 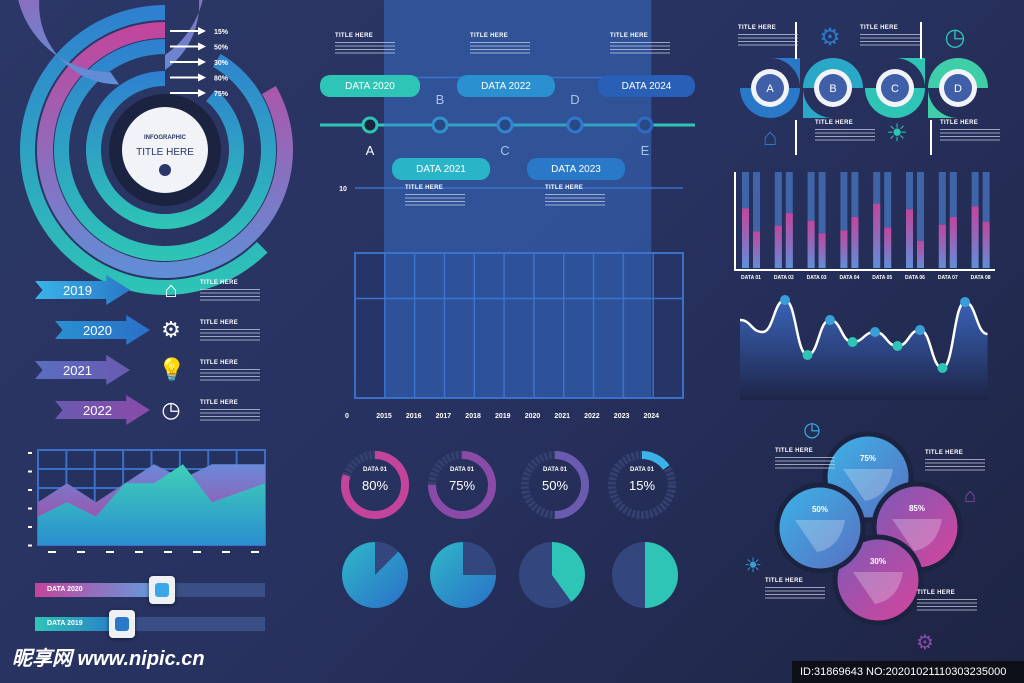 What do you see at coordinates (784, 278) in the screenshot?
I see `bar-category-label: DATA 02` at bounding box center [784, 278].